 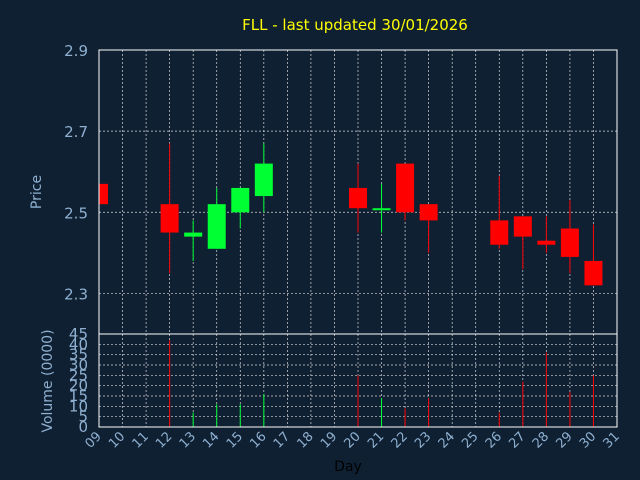 What do you see at coordinates (541, 440) in the screenshot?
I see `day-tick-label: 28` at bounding box center [541, 440].